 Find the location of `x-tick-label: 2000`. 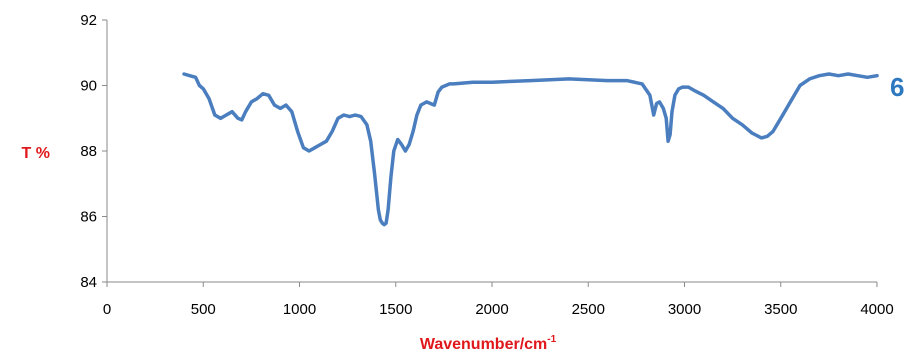

x-tick-label: 2000 is located at coordinates (491, 309).